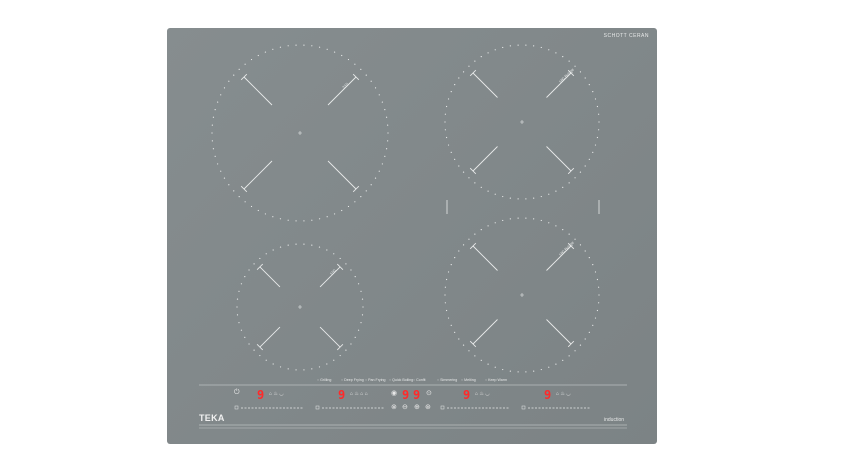 The image size is (841, 473). I want to click on timer-icon: ⊗, so click(394, 407).